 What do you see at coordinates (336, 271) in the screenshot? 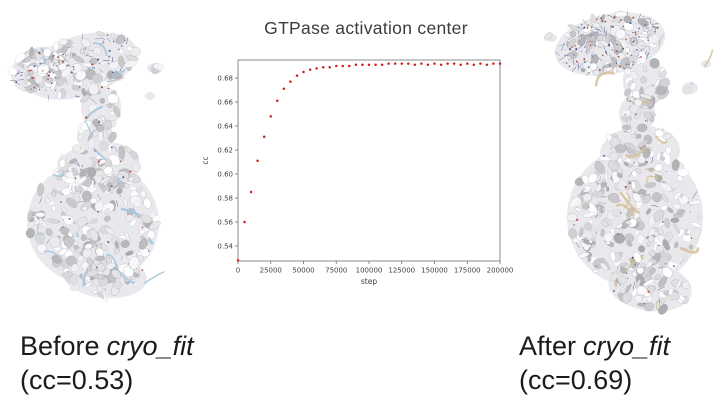
I see `svg-text: 75000` at bounding box center [336, 271].